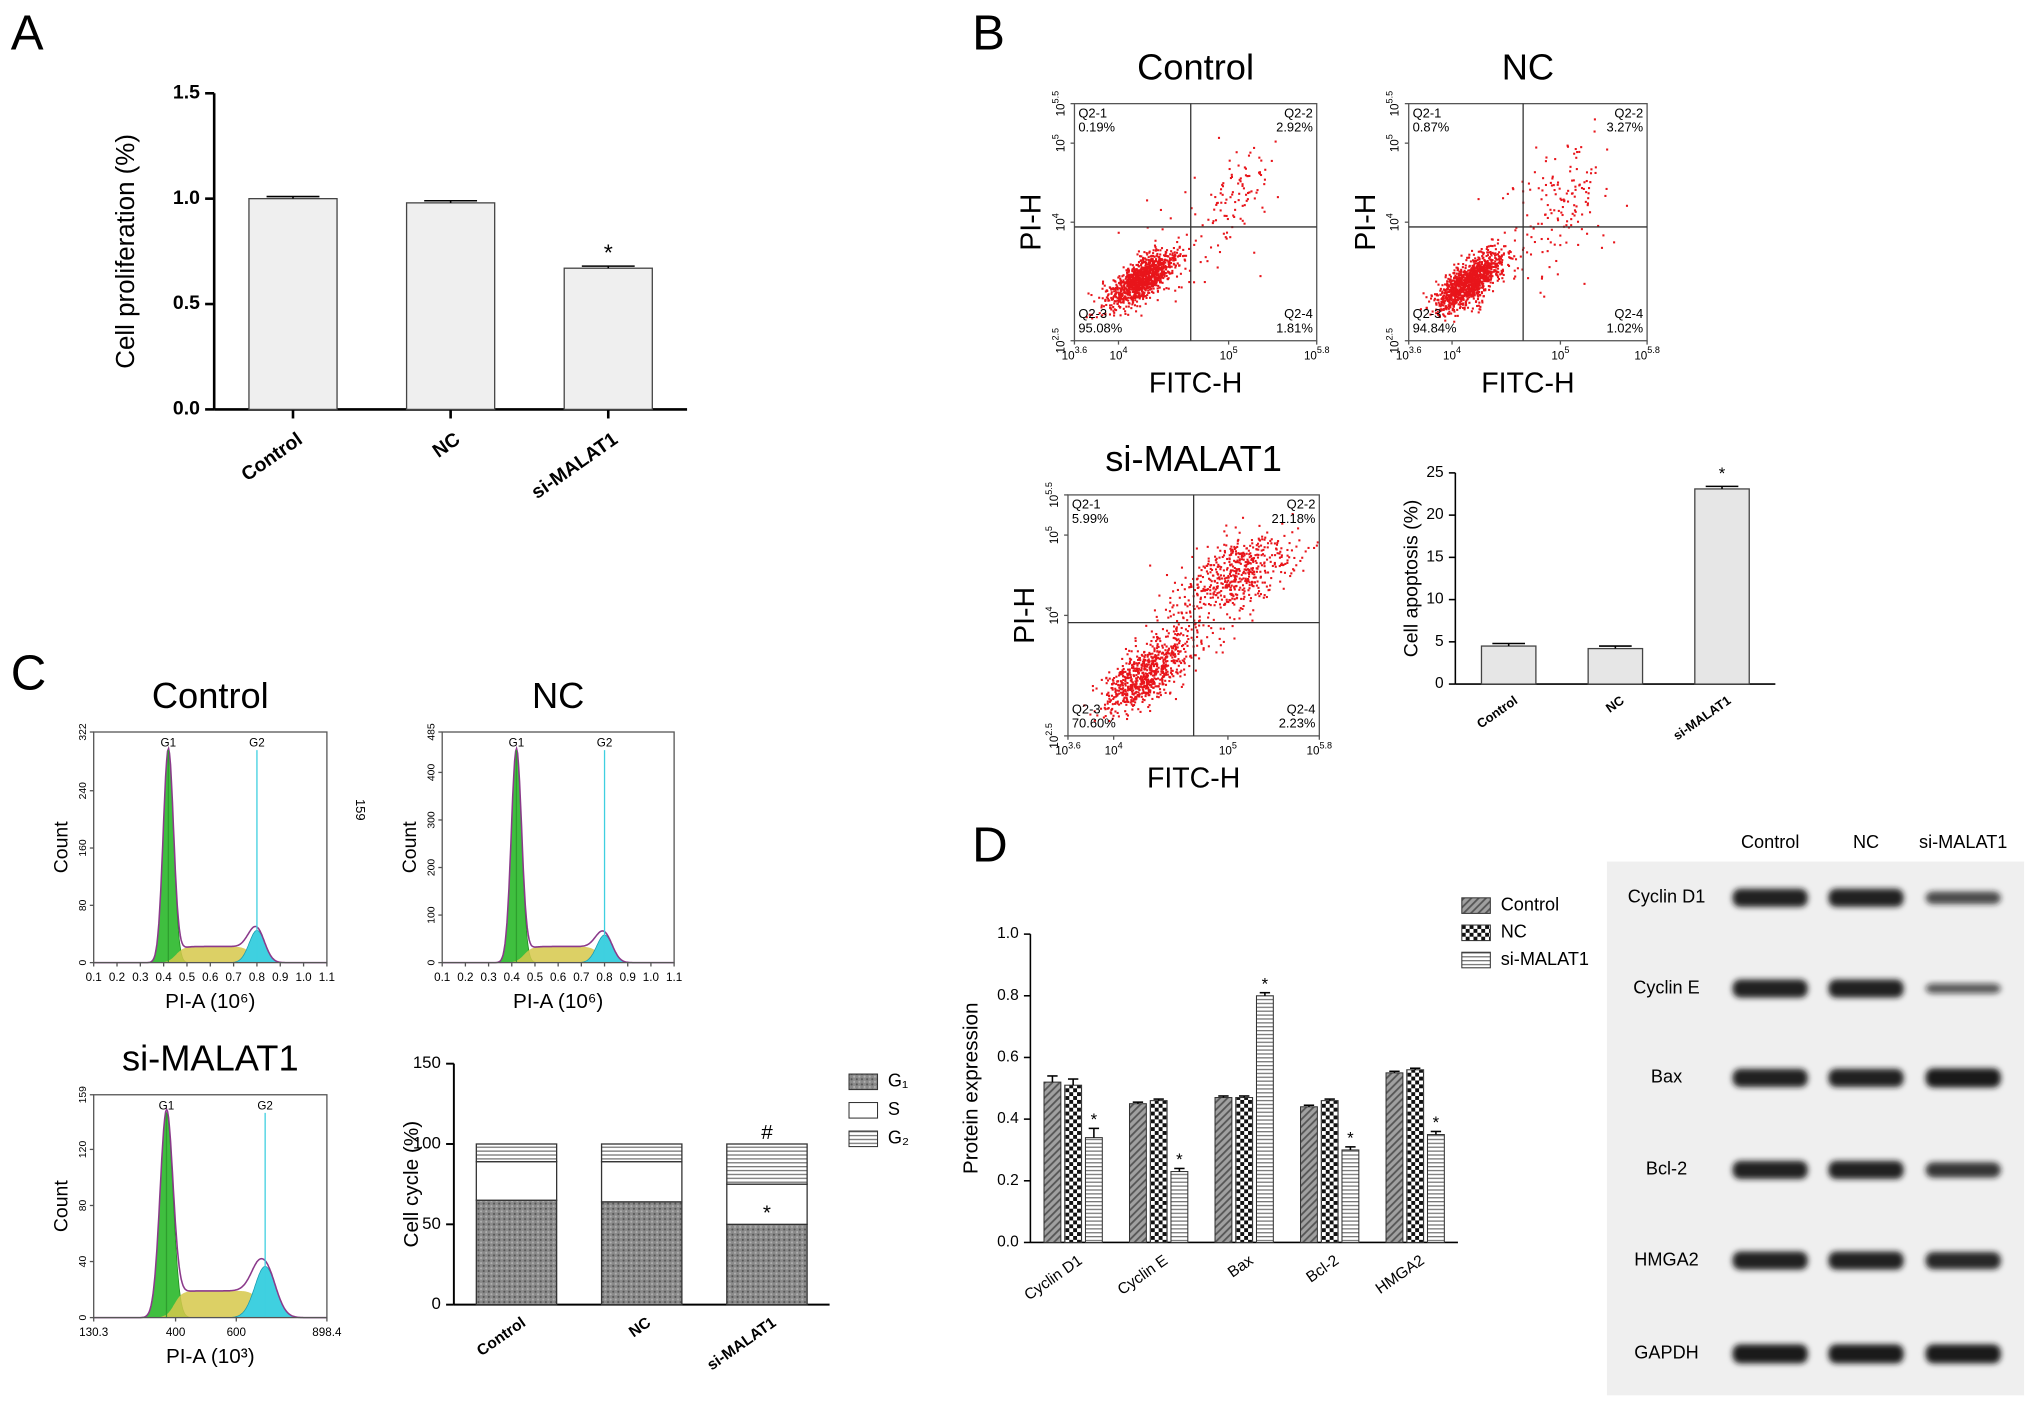 This screenshot has height=1407, width=2031. I want to click on tick-exponent: 4, so click(1049, 608).